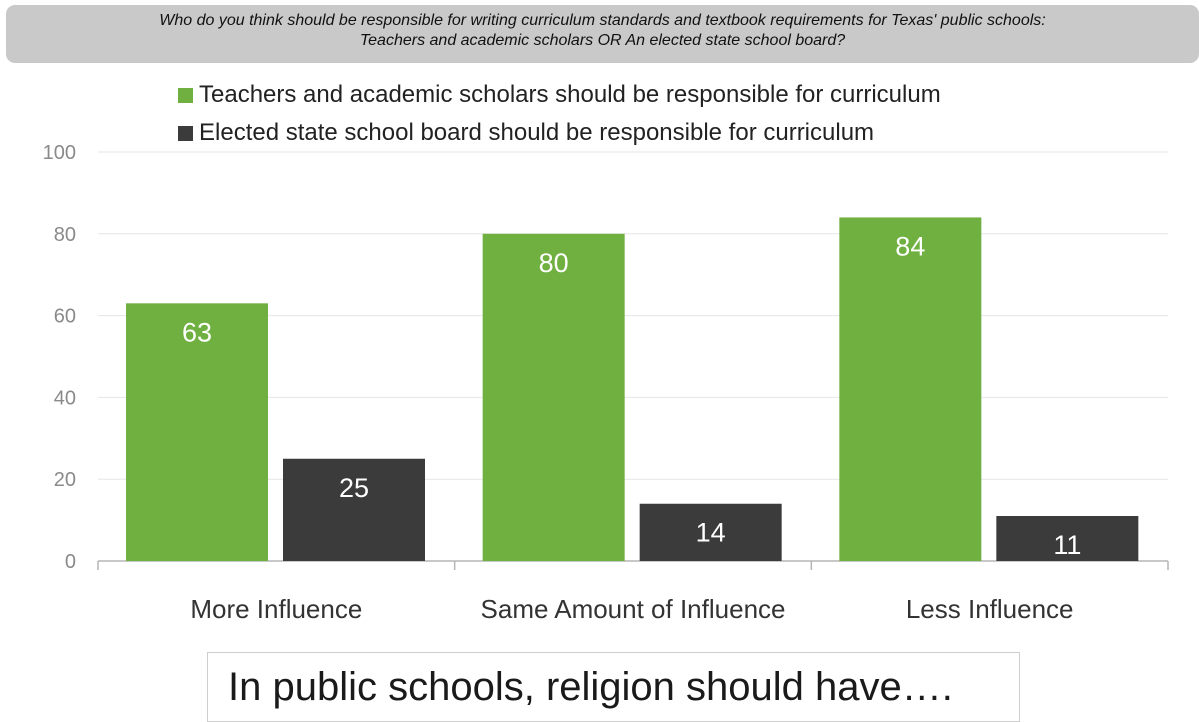  I want to click on y-tick-label: 60, so click(65, 317).